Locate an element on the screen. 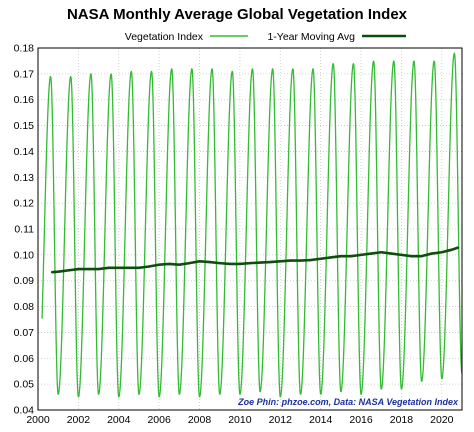 Image resolution: width=474 pixels, height=432 pixels. y-tick-label: 0.04 is located at coordinates (24, 411).